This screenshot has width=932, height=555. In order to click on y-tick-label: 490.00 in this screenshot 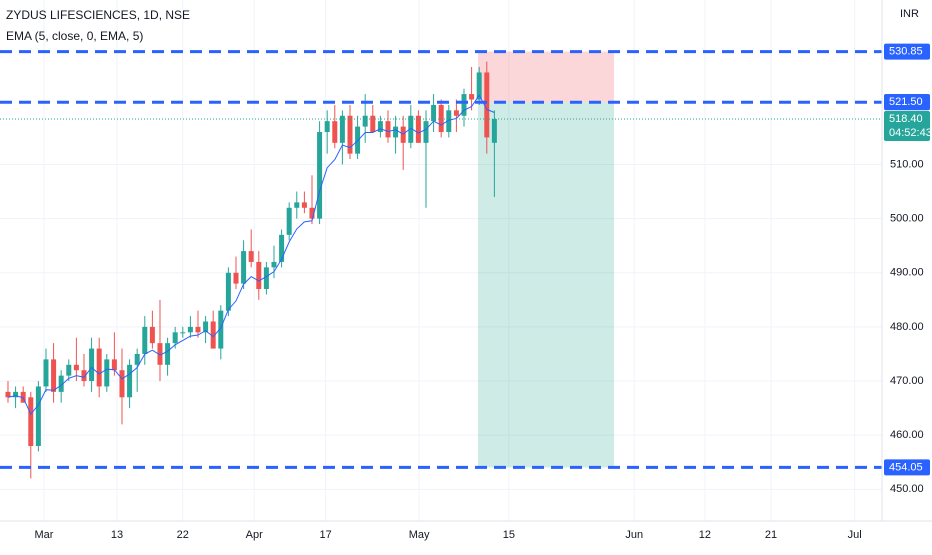, I will do `click(907, 273)`.